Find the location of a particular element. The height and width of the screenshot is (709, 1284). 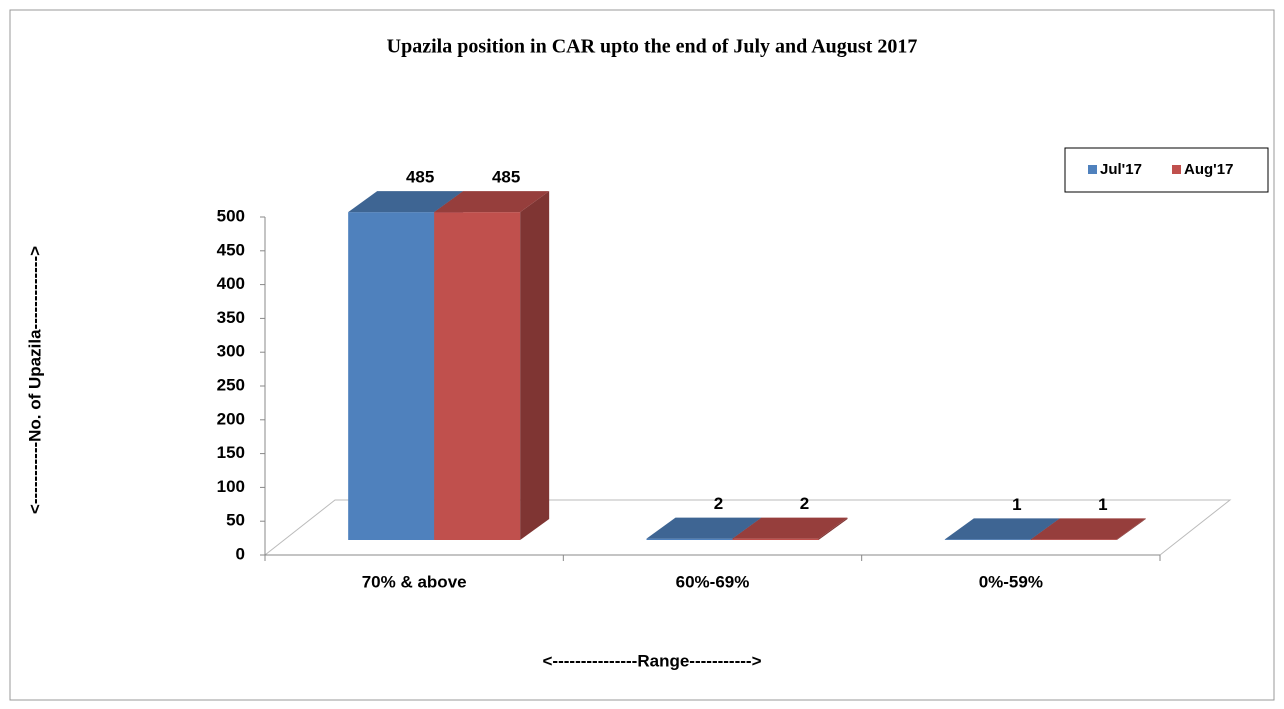

y-tick-label: 400 is located at coordinates (231, 283).